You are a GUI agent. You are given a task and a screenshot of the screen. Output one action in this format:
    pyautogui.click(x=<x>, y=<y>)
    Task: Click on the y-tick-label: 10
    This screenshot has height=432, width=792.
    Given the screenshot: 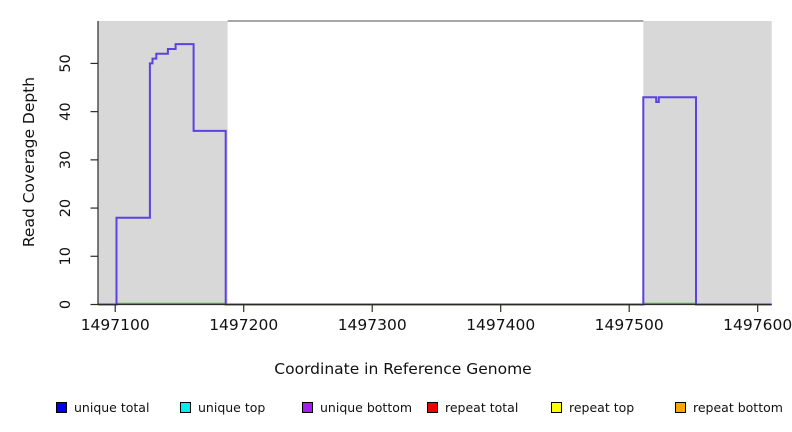 What is the action you would take?
    pyautogui.click(x=66, y=256)
    